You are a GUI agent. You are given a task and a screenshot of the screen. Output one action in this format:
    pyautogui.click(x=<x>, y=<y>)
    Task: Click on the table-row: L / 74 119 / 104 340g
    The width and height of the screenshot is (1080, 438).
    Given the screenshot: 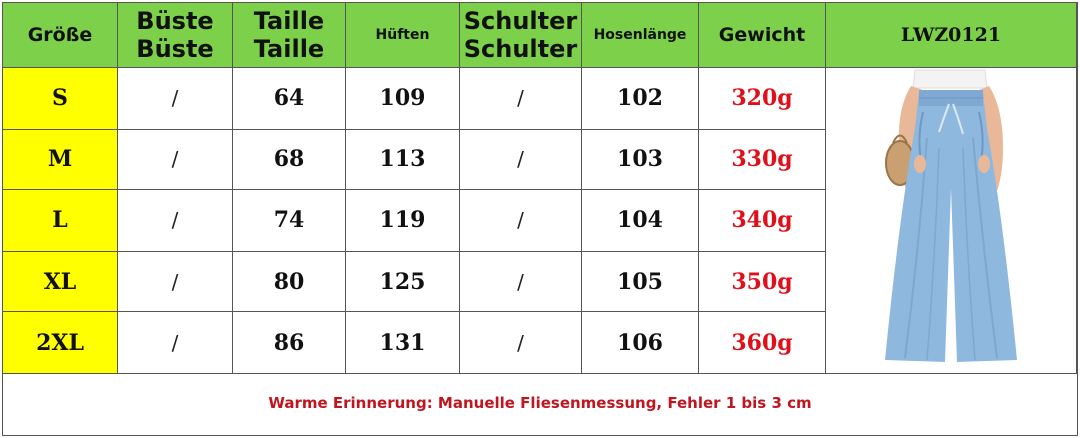 What is the action you would take?
    pyautogui.click(x=539, y=220)
    